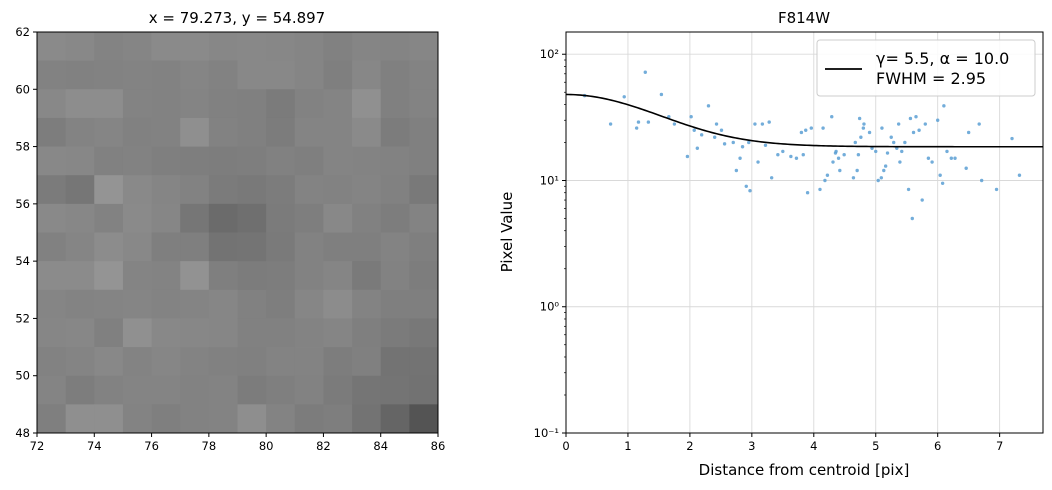 This screenshot has width=1052, height=490. What do you see at coordinates (782, 443) in the screenshot?
I see `profile-x-ticks: 0 1 2 3 4 5 6 7` at bounding box center [782, 443].